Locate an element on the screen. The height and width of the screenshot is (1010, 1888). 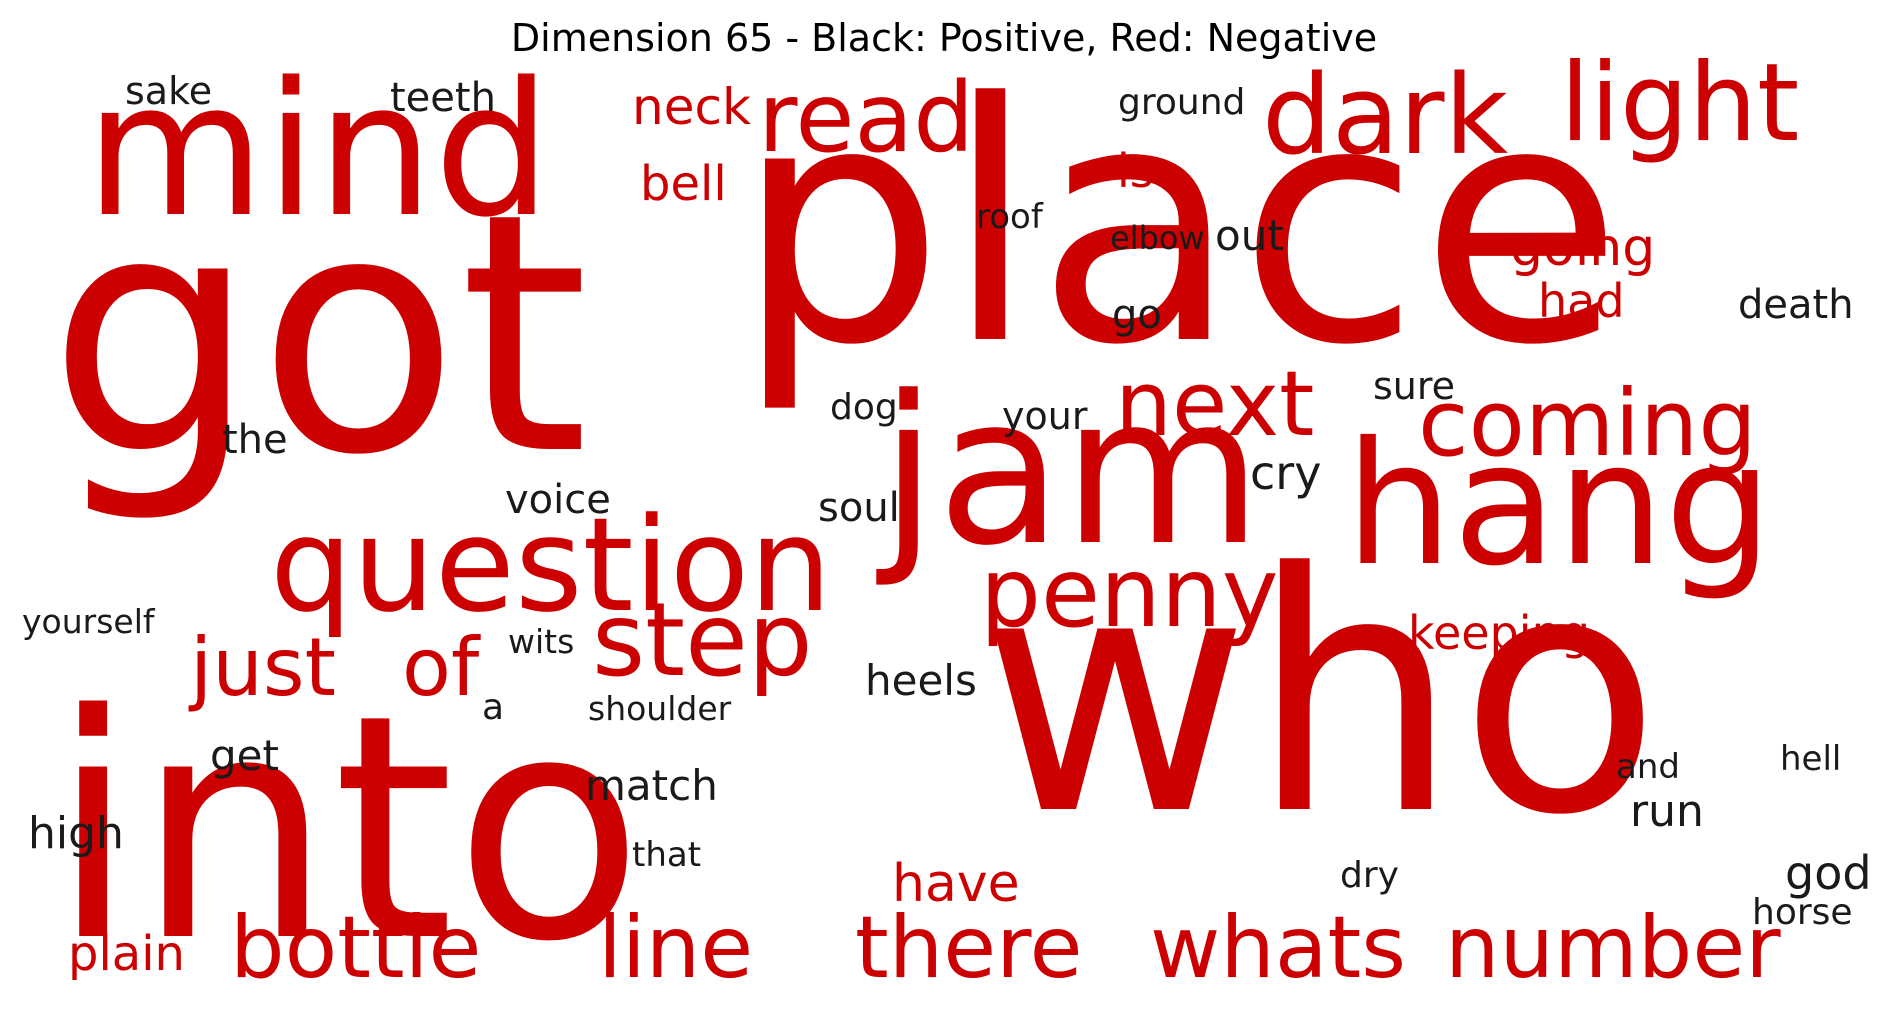
word-positive-ground: ground is located at coordinates (1182, 102).